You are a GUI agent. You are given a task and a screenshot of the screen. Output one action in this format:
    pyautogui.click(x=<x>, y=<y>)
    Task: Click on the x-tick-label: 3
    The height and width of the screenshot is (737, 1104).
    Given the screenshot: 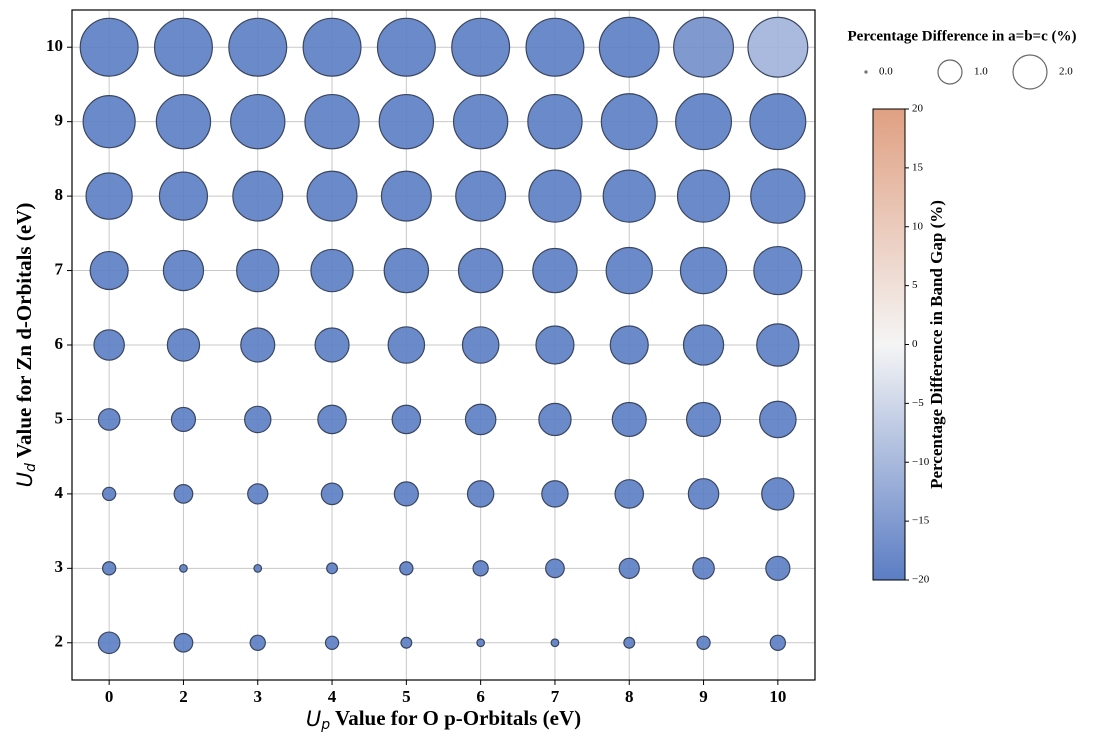 What is the action you would take?
    pyautogui.click(x=258, y=696)
    